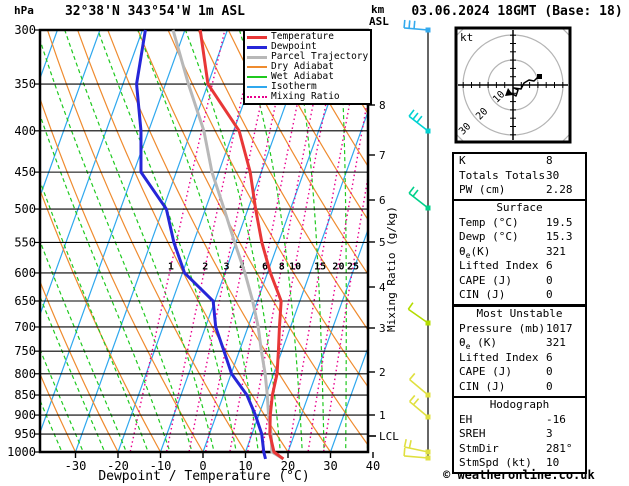 This screenshot has width=629, height=486. I want to click on table-row-value: 15.3, so click(559, 236).